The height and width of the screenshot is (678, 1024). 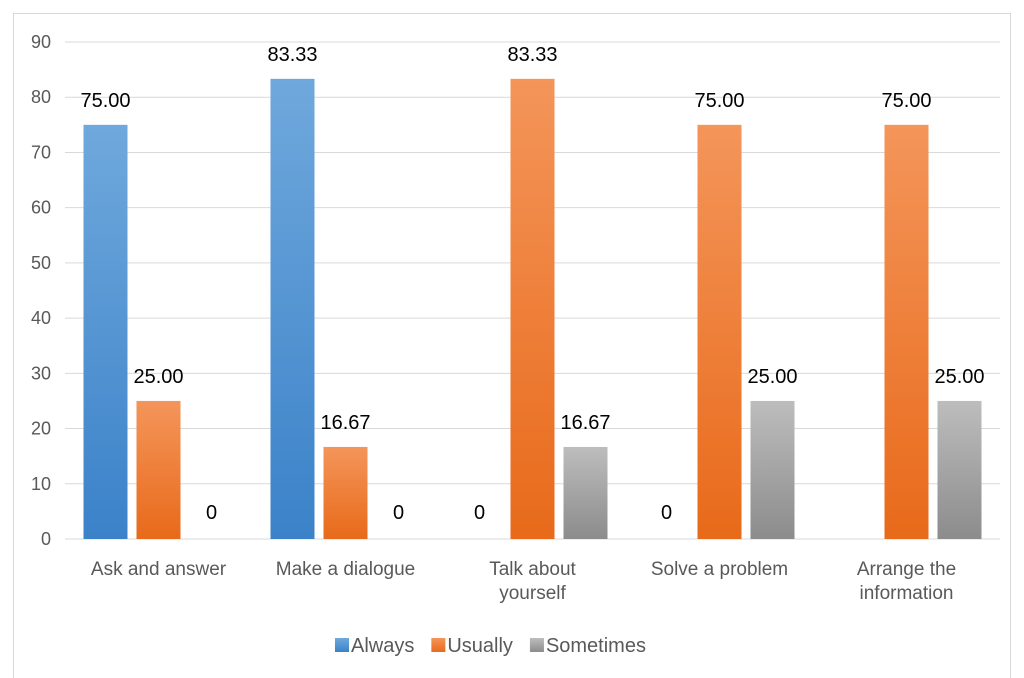 What do you see at coordinates (41, 263) in the screenshot?
I see `y-tick-label: 50` at bounding box center [41, 263].